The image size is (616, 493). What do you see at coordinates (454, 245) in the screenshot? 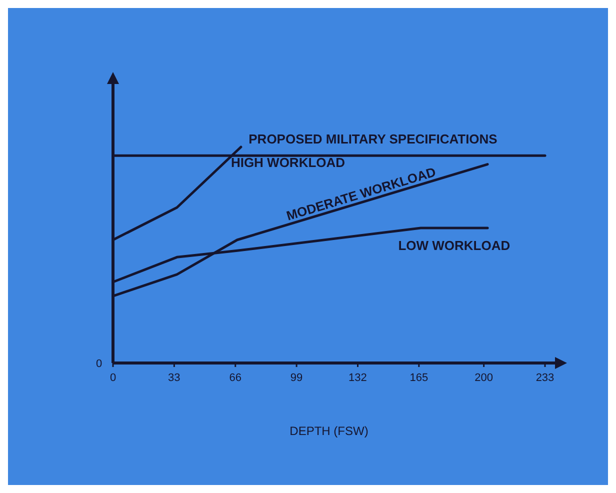
I see `series-label: LOW WORKLOAD` at bounding box center [454, 245].